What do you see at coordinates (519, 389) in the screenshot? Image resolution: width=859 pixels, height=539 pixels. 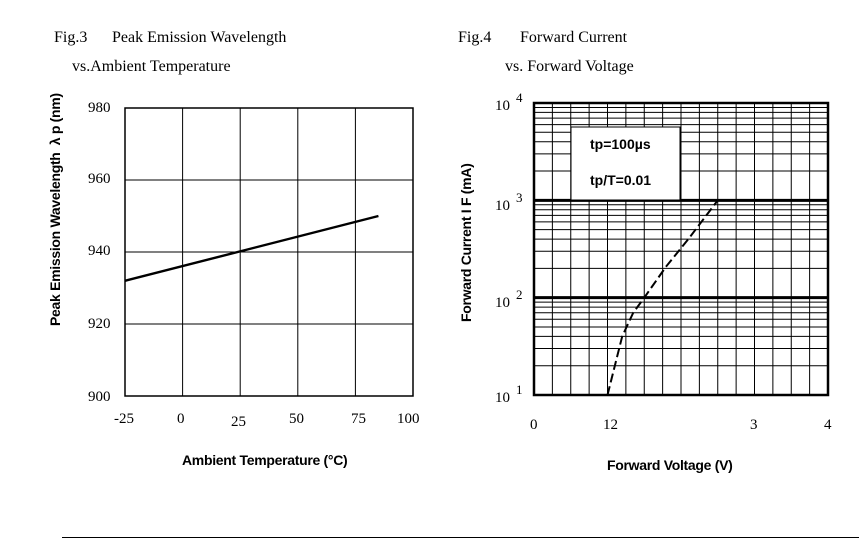 I see `fig4-ytick-exponent: 1` at bounding box center [519, 389].